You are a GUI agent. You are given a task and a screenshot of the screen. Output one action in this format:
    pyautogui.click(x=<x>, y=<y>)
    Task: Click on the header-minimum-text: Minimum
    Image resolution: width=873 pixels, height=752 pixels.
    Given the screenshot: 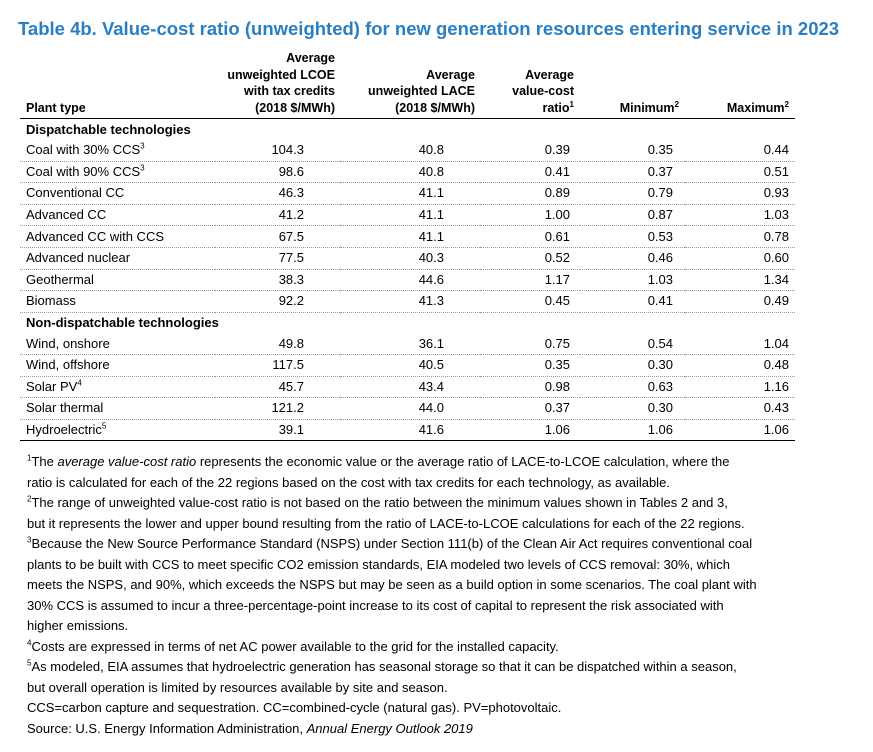 What is the action you would take?
    pyautogui.click(x=647, y=107)
    